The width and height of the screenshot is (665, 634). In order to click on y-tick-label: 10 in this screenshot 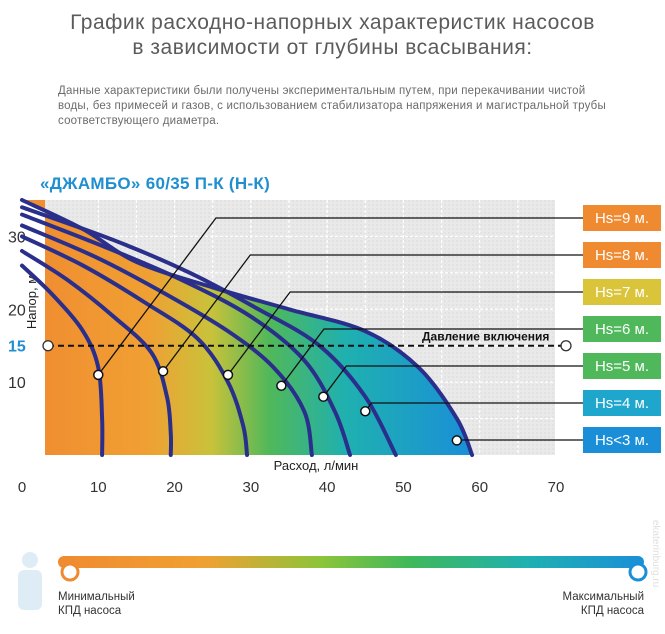, I will do `click(17, 383)`.